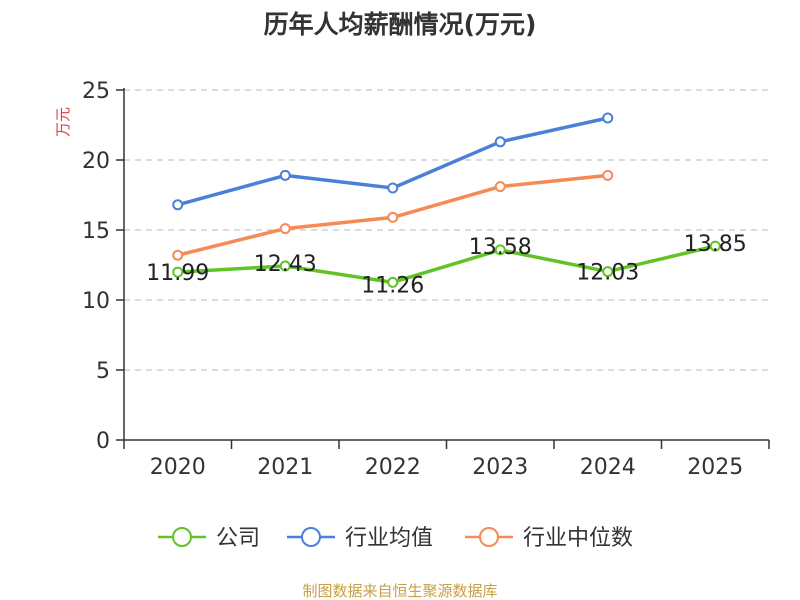 This screenshot has width=800, height=600. I want to click on data-label: 11.26, so click(392, 285).